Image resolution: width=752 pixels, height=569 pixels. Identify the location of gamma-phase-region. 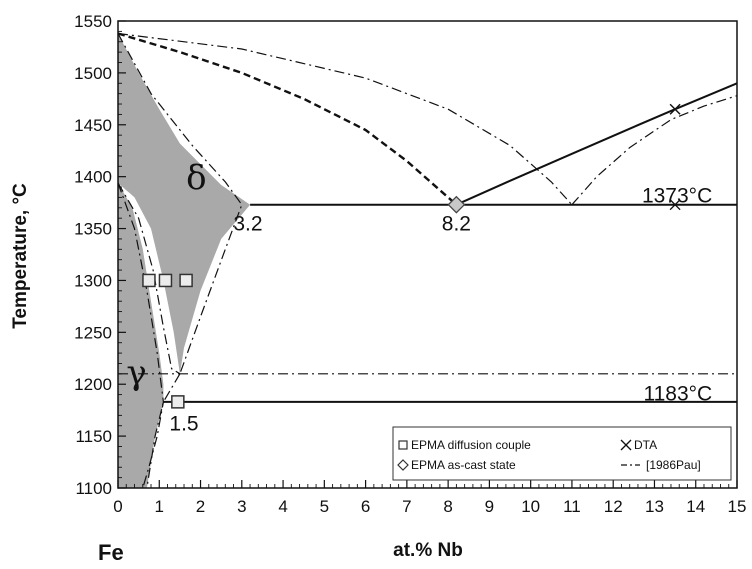
(141, 335).